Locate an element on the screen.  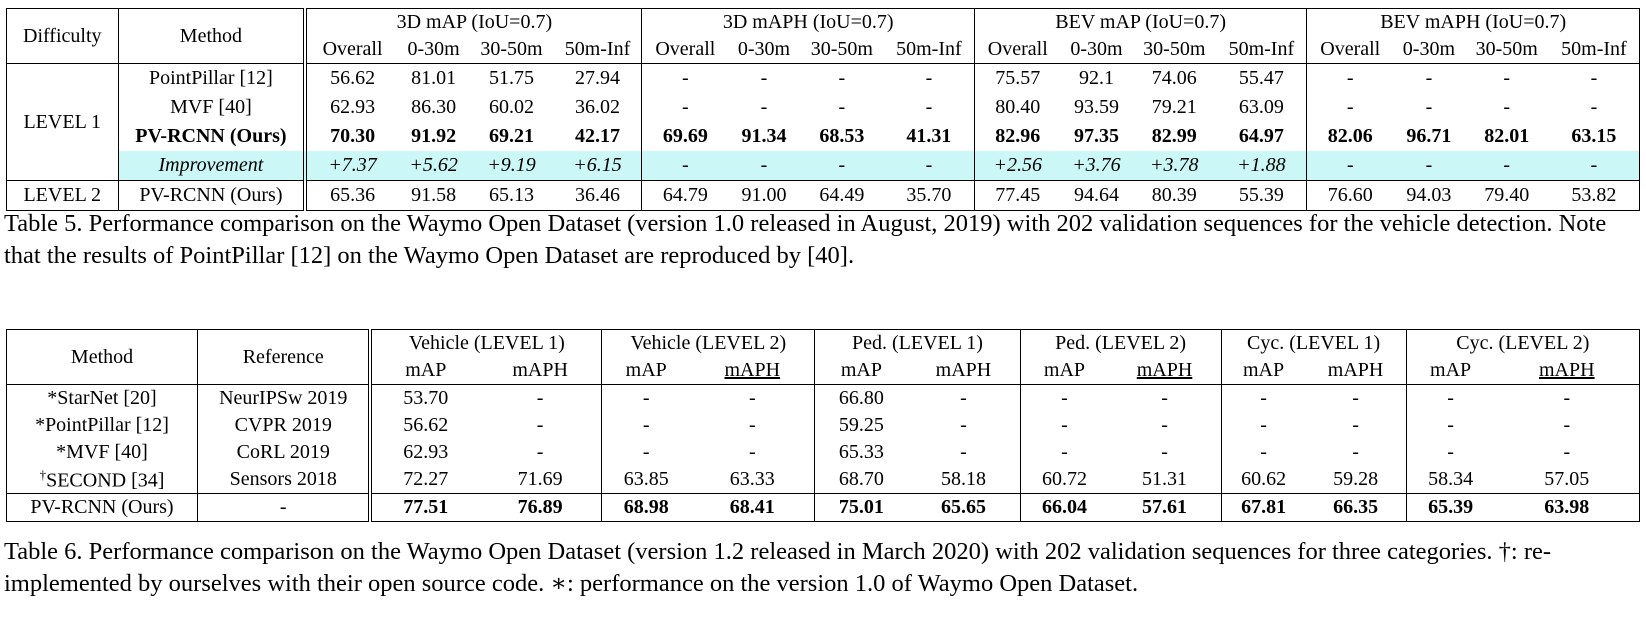
table-cell: 51.75 is located at coordinates (511, 78).